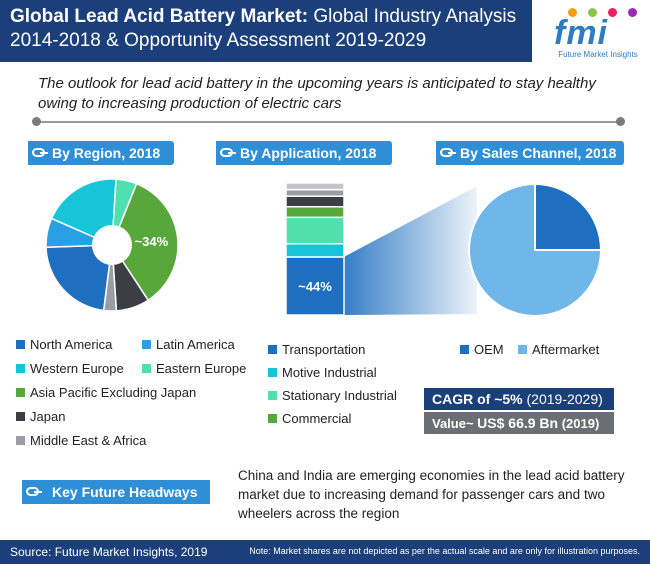 This screenshot has width=650, height=564. Describe the element at coordinates (188, 344) in the screenshot. I see `legend-latin-america: Latin America` at that location.